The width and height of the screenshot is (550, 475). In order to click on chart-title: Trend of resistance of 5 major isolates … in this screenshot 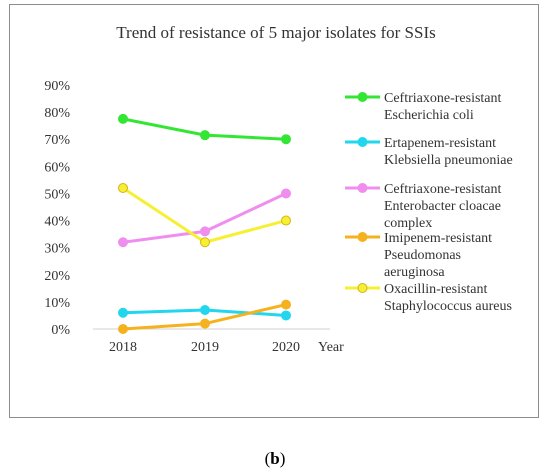, I will do `click(276, 32)`.